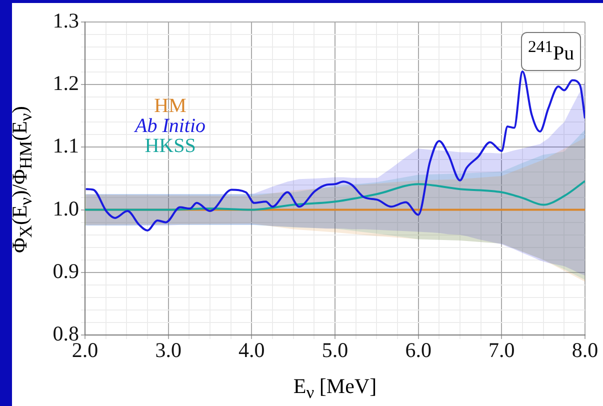  What do you see at coordinates (170, 126) in the screenshot?
I see `text: Ab Initio` at bounding box center [170, 126].